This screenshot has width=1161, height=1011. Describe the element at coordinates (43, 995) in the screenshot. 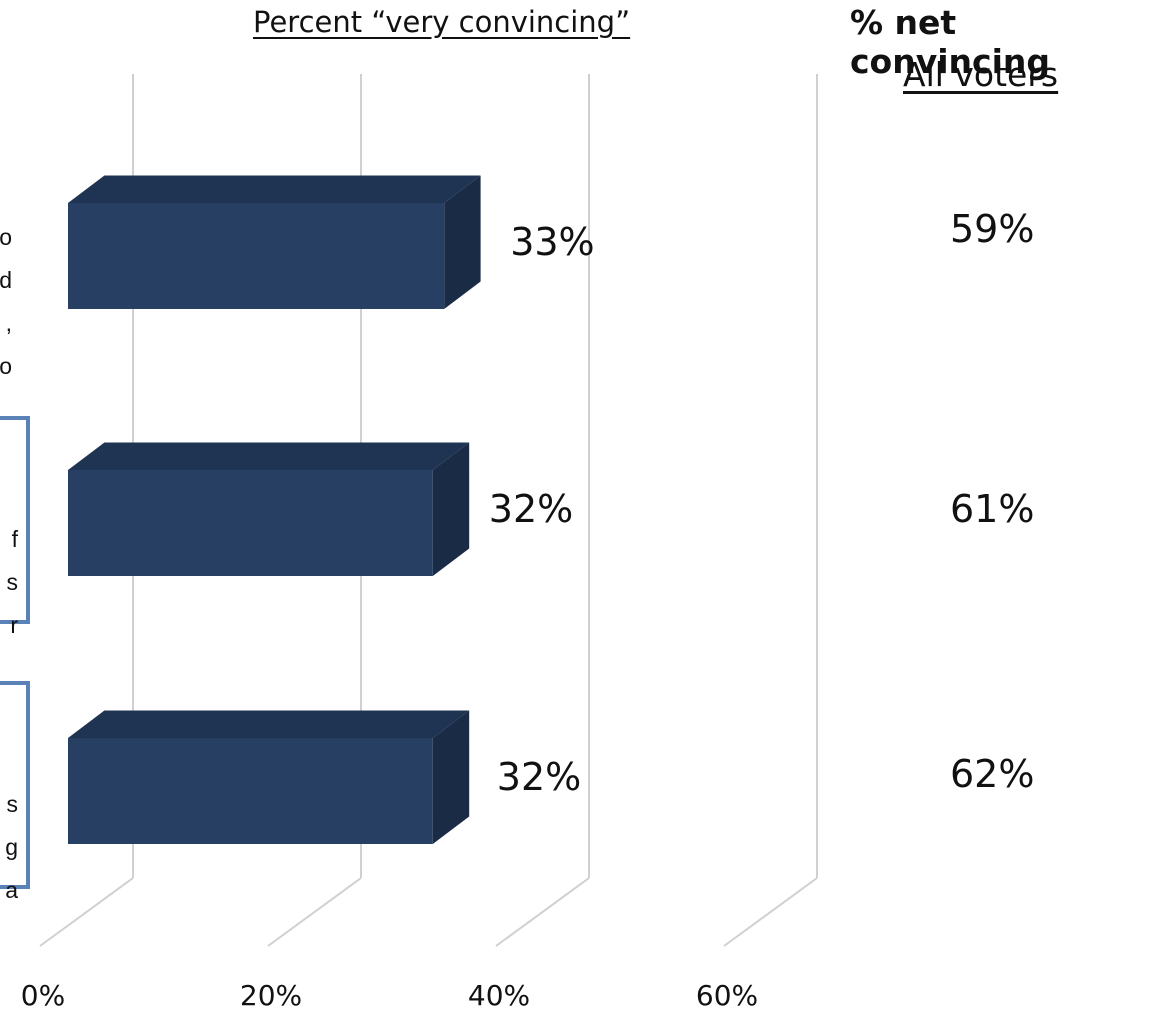

I see `x-tick-label-0: 0%` at that location.